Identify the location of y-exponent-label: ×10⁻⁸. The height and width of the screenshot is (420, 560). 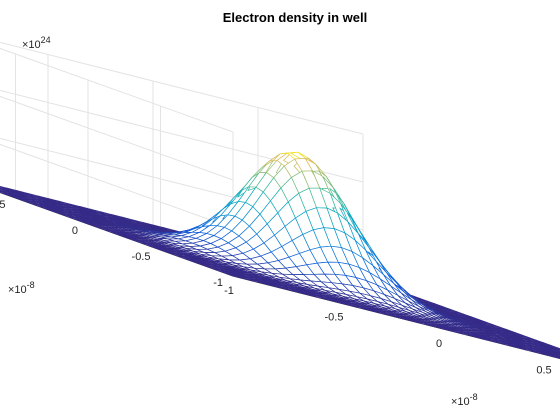
(21, 288).